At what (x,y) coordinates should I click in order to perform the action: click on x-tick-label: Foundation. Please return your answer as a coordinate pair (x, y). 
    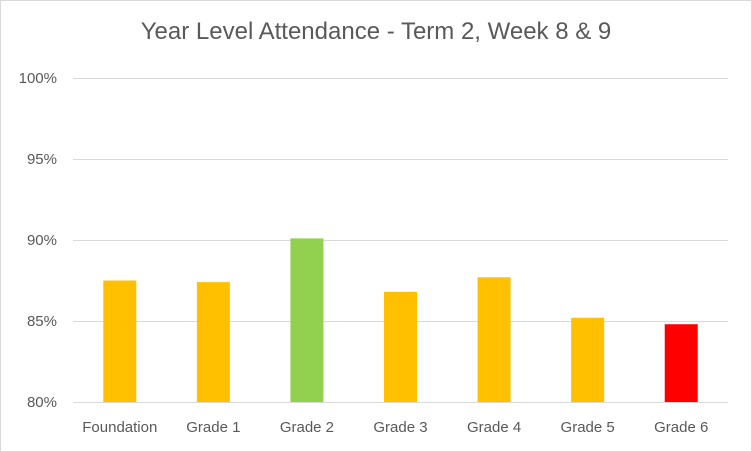
    Looking at the image, I should click on (119, 427).